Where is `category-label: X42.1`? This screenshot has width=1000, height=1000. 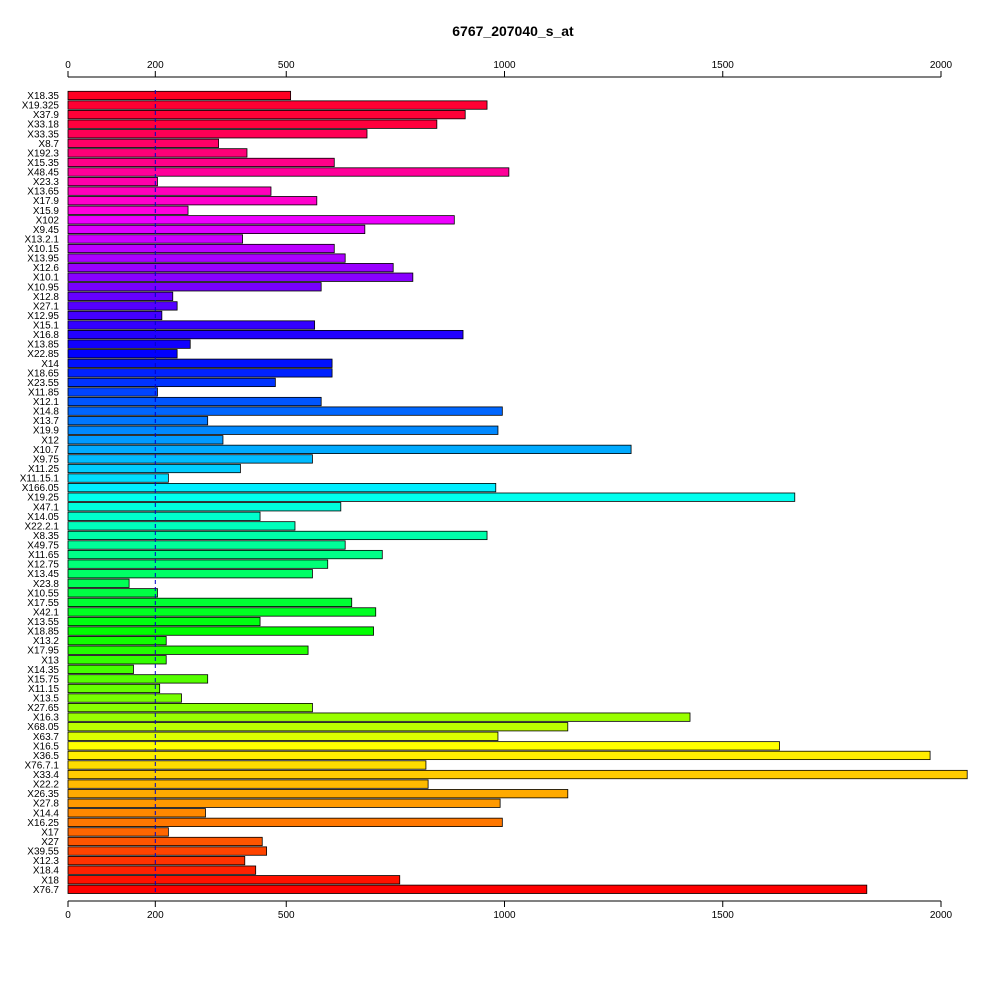 category-label: X42.1 is located at coordinates (46, 612).